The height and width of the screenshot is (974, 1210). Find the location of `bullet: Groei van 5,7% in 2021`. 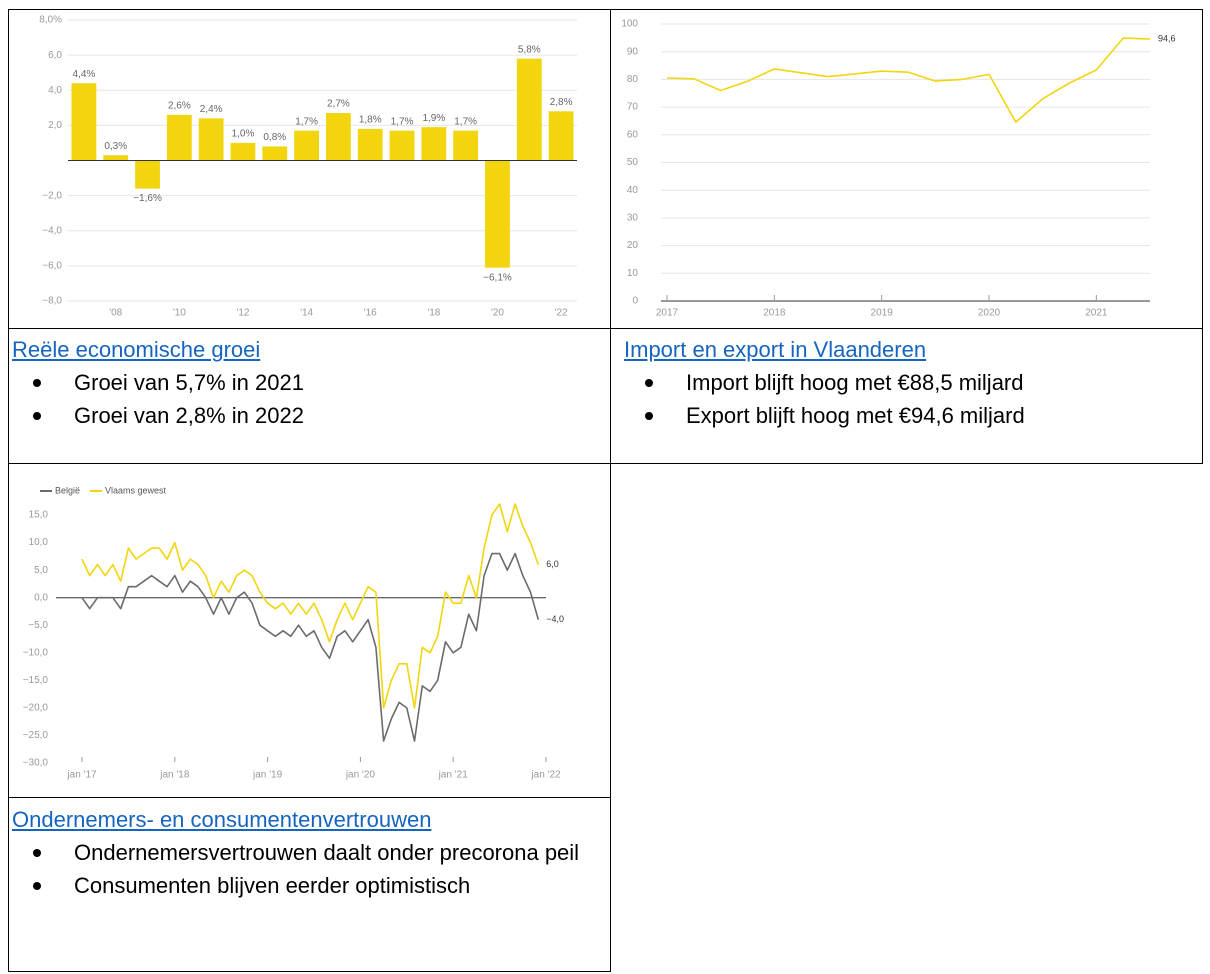

bullet: Groei van 5,7% in 2021 is located at coordinates (317, 382).